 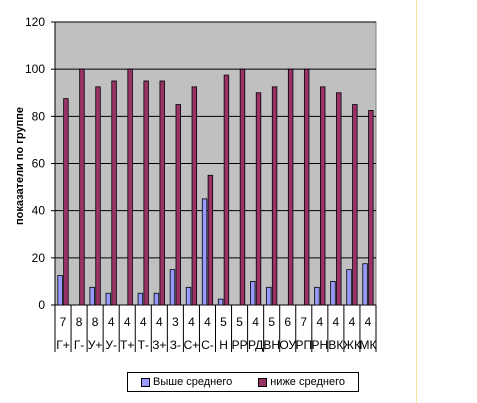 I want to click on category-label-16: РН, so click(x=319, y=345).